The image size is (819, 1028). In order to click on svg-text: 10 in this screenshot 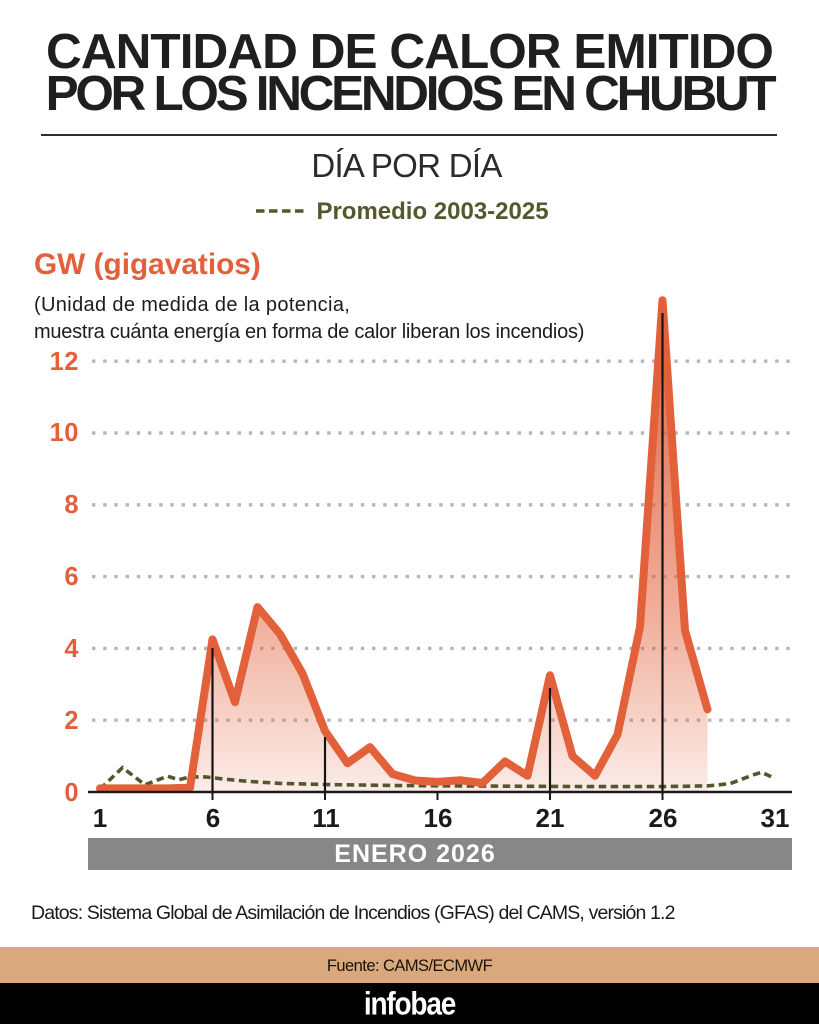, I will do `click(64, 433)`.